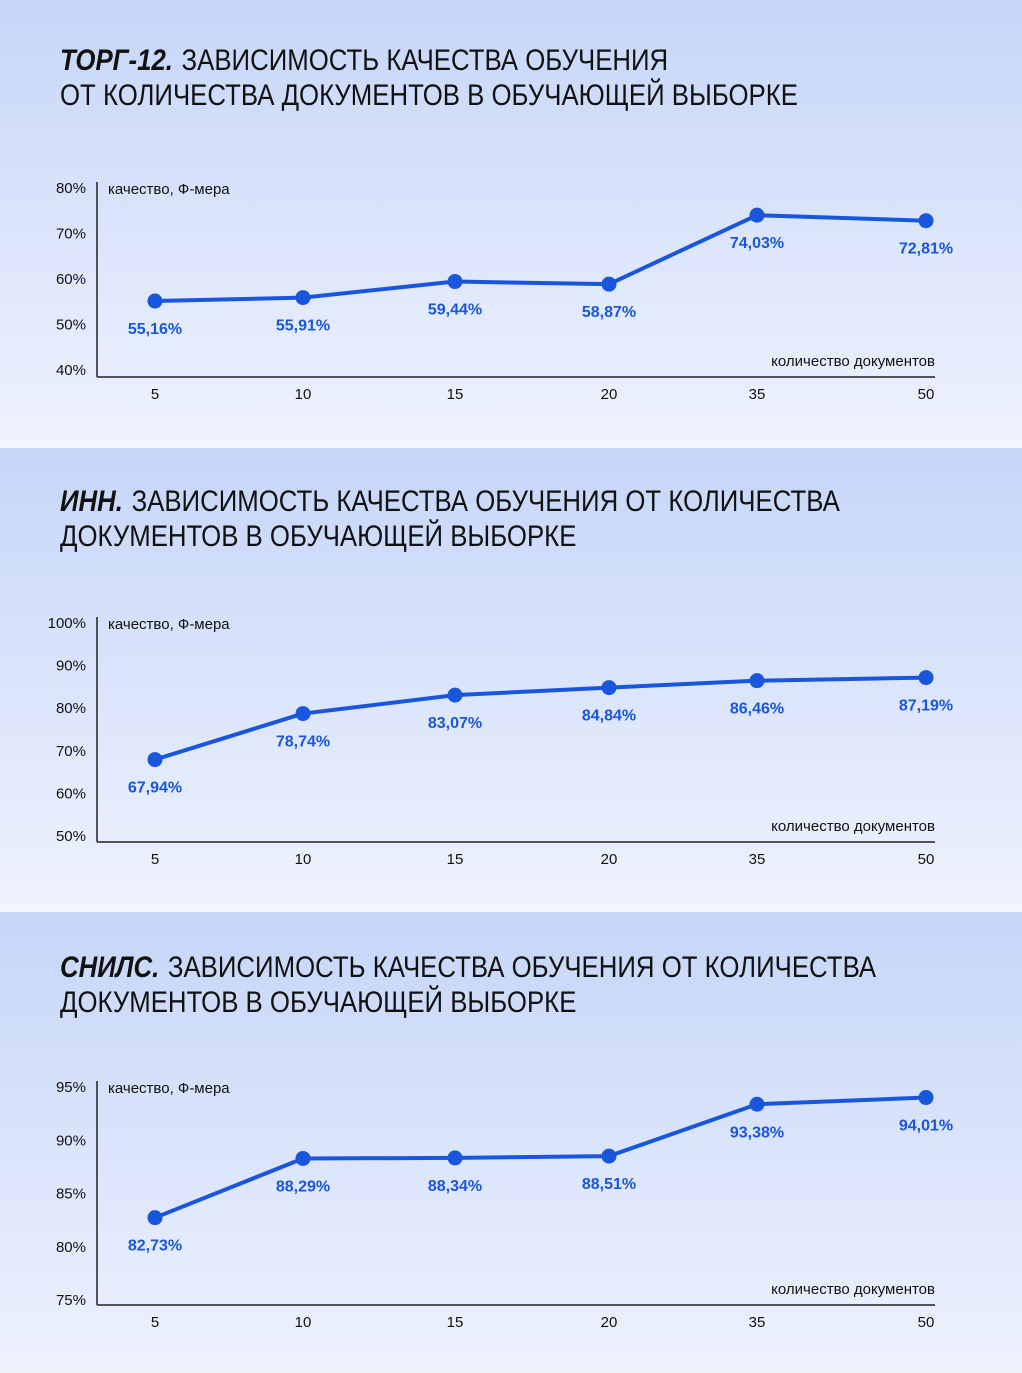  What do you see at coordinates (926, 1126) in the screenshot?
I see `value-label: 94,01%` at bounding box center [926, 1126].